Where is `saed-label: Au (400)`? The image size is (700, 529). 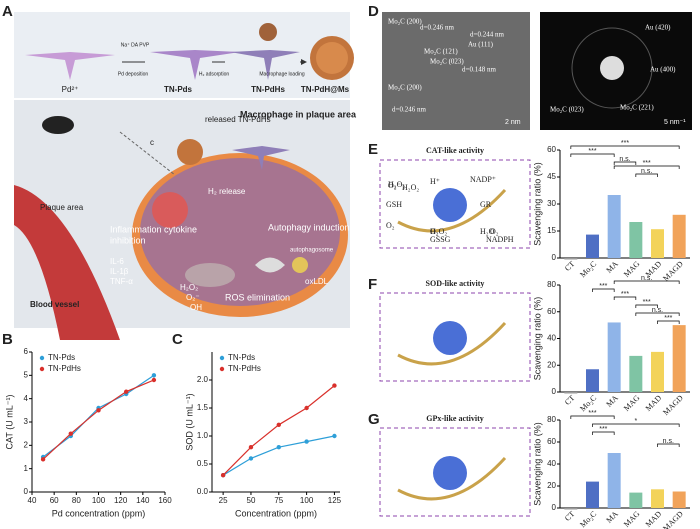 saed-label: Au (400) is located at coordinates (663, 70).